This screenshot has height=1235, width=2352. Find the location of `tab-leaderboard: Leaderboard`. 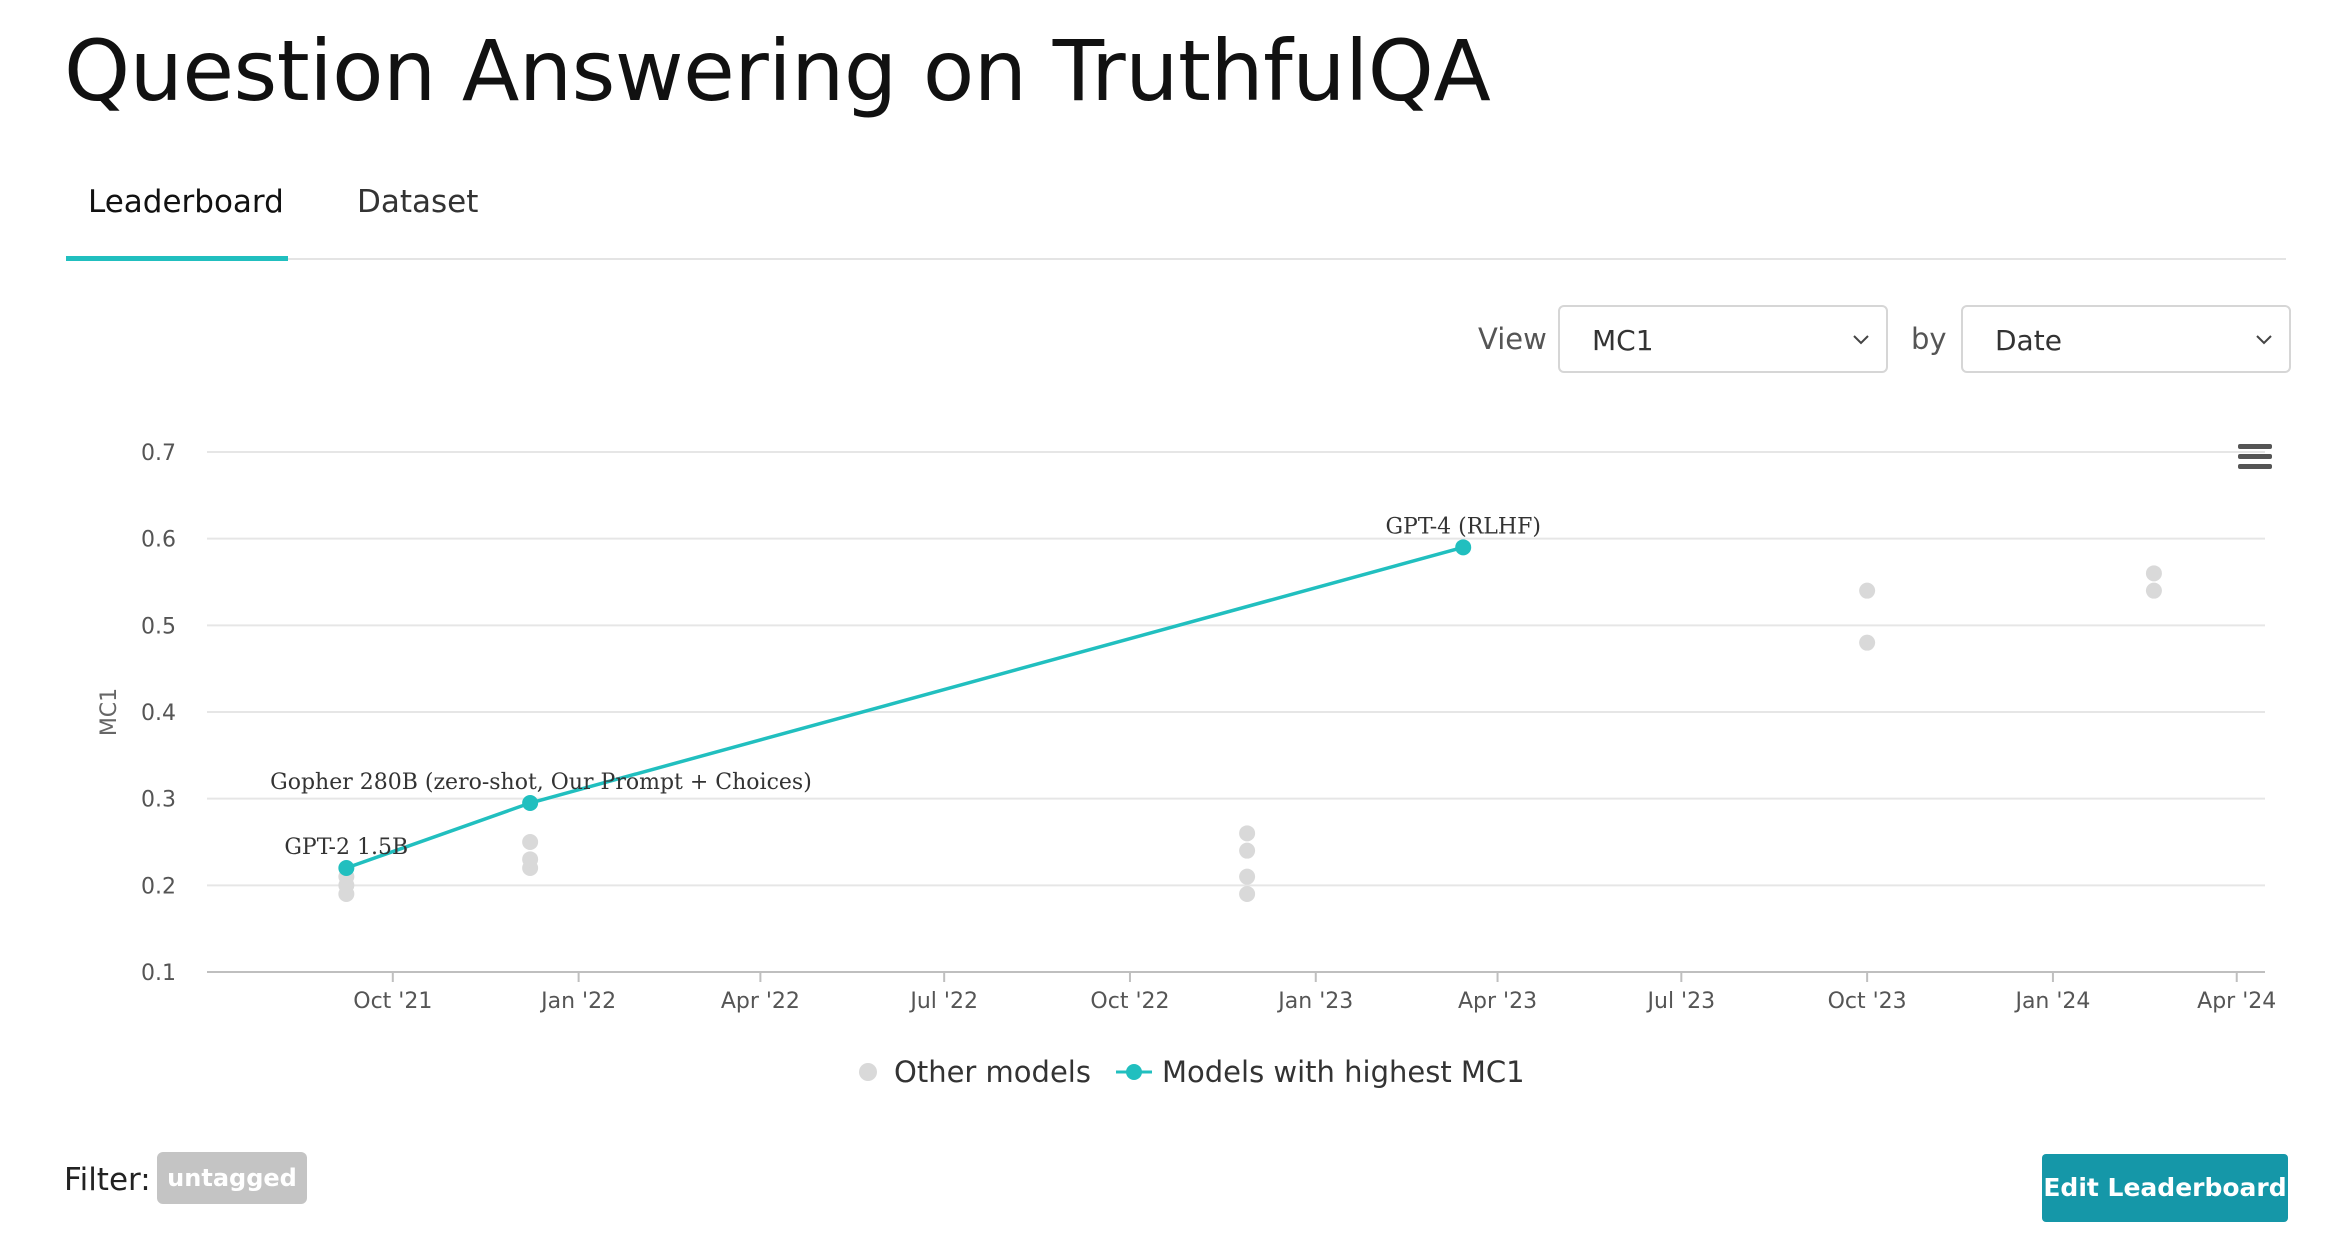

tab-leaderboard: Leaderboard is located at coordinates (186, 202).